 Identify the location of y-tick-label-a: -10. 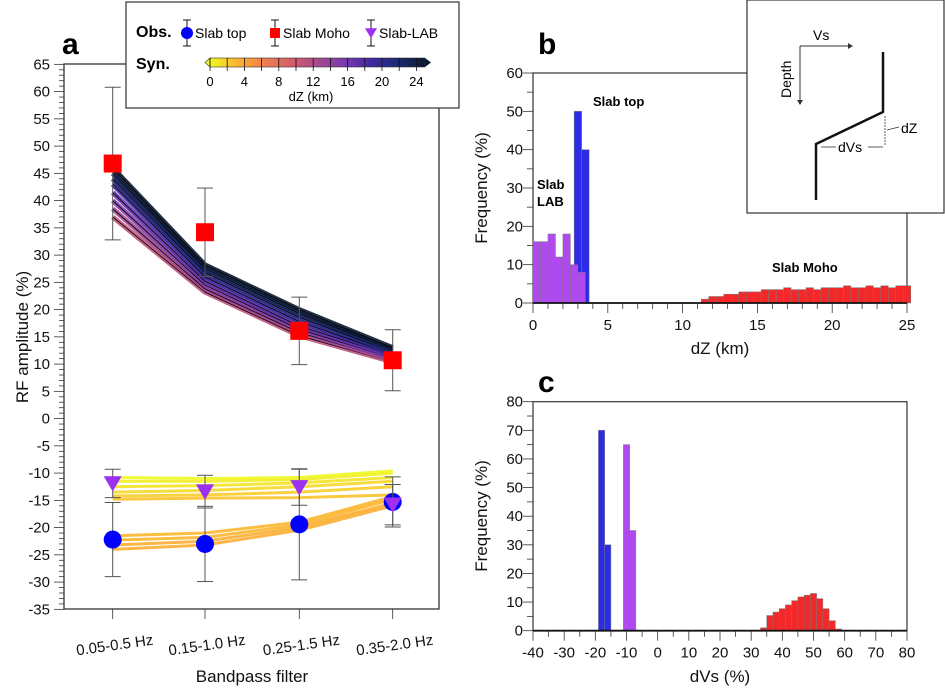
(39, 473).